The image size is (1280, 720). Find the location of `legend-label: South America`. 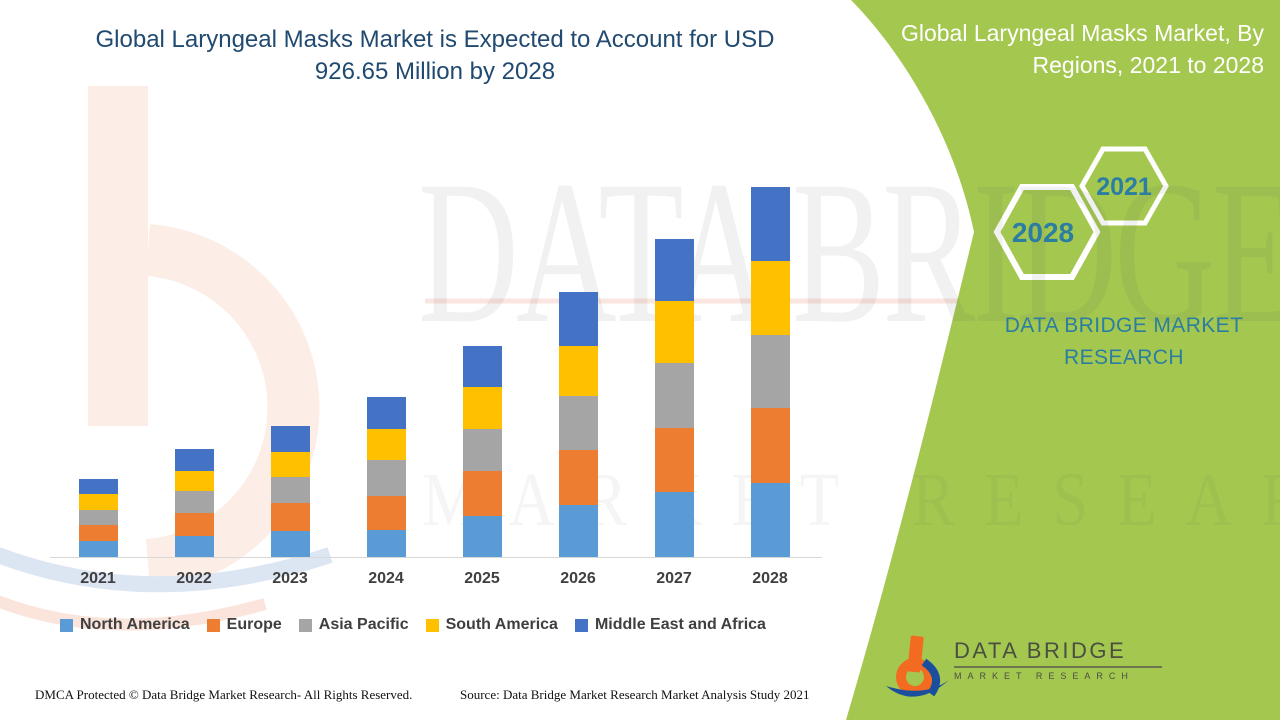

legend-label: South America is located at coordinates (501, 624).